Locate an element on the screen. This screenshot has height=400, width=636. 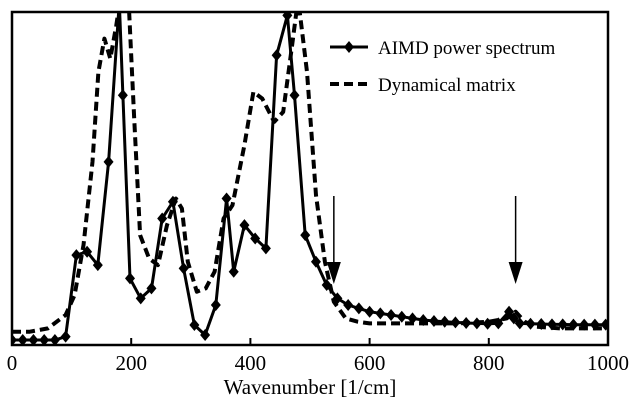
x-tick-label: 600 is located at coordinates (370, 363).